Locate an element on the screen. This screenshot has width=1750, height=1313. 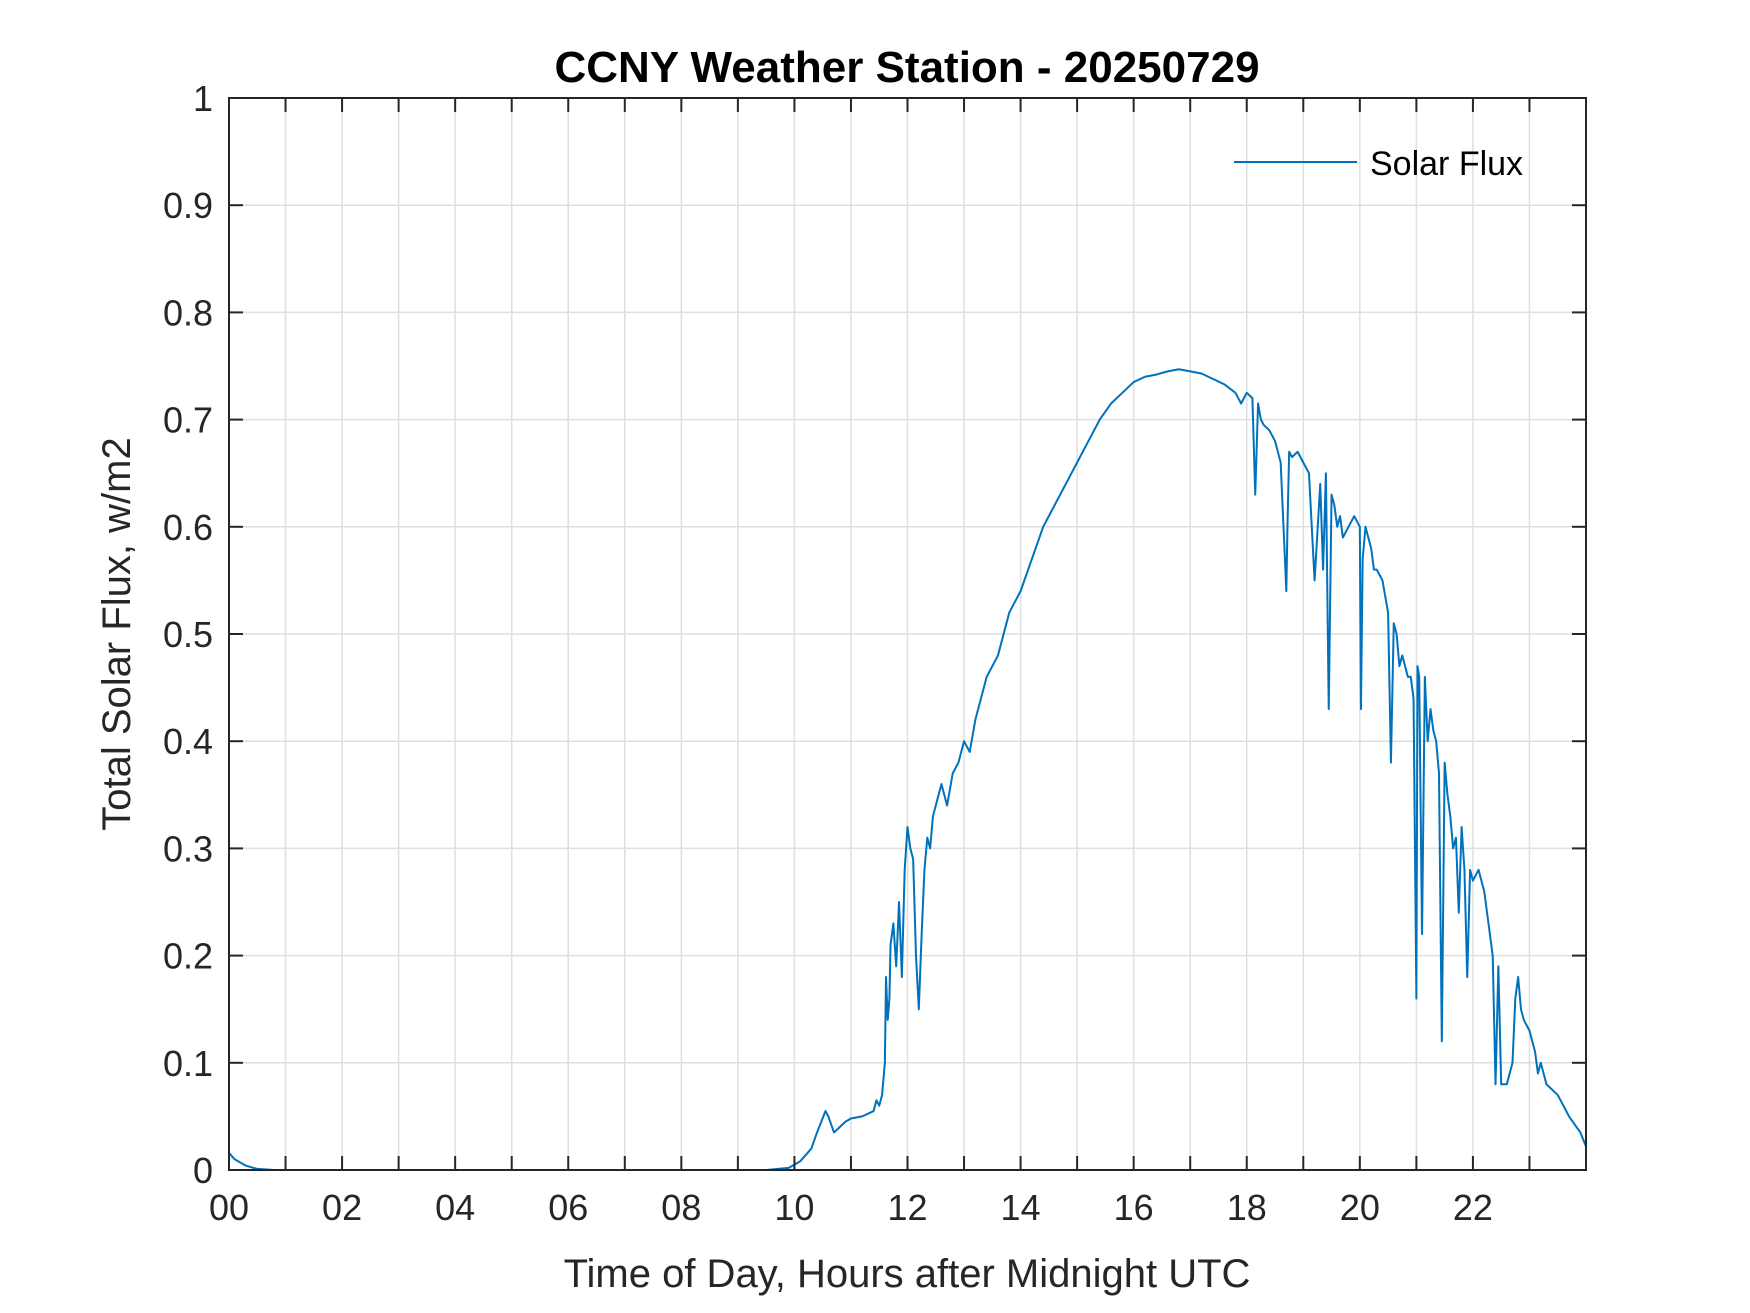
x-tick-label: 08 is located at coordinates (681, 1207).